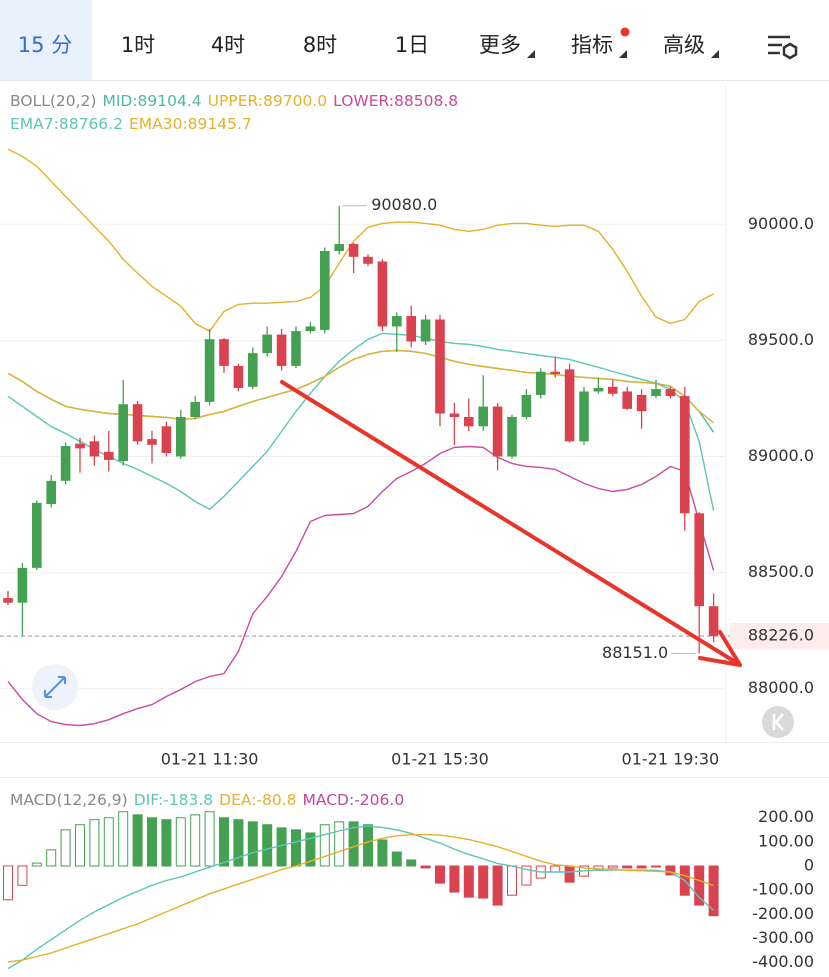  I want to click on tab: 指标, so click(592, 45).